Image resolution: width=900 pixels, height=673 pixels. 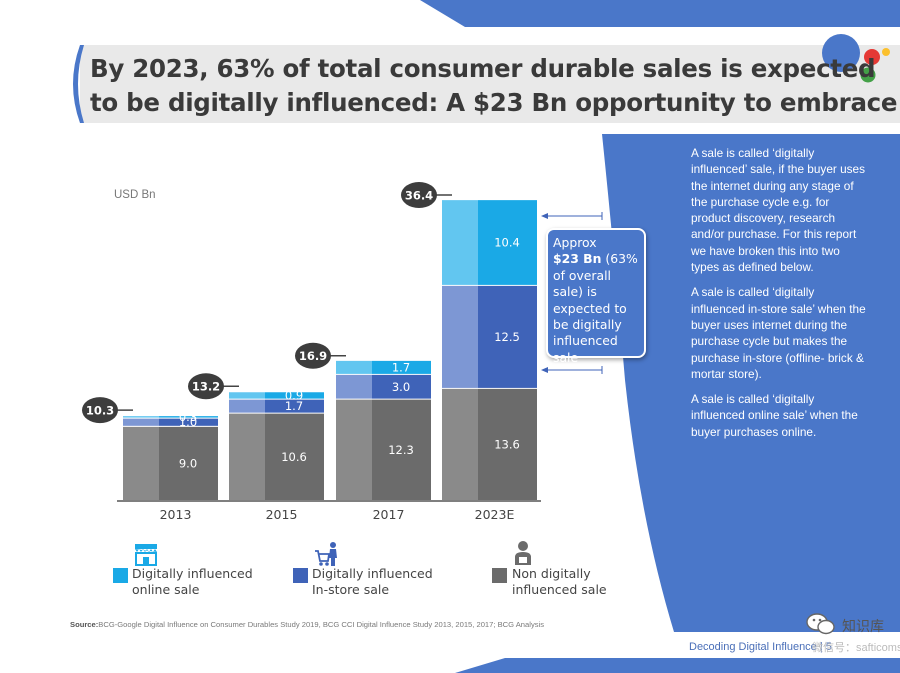 I want to click on segment-value-label: 12.5, so click(x=507, y=337).